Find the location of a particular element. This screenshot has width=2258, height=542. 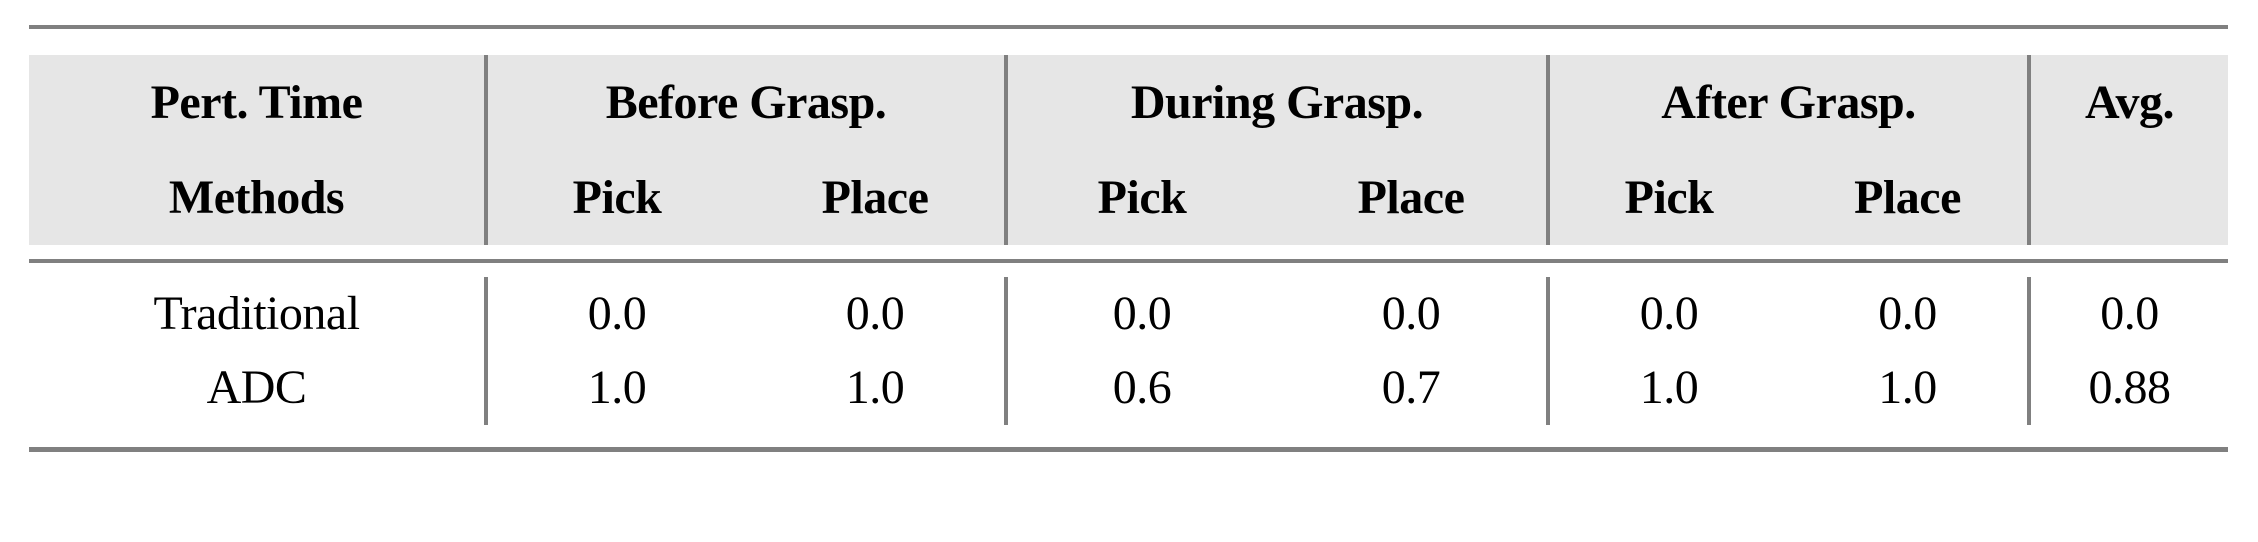

cell-adc-after-place: 1.0 is located at coordinates (1908, 388).